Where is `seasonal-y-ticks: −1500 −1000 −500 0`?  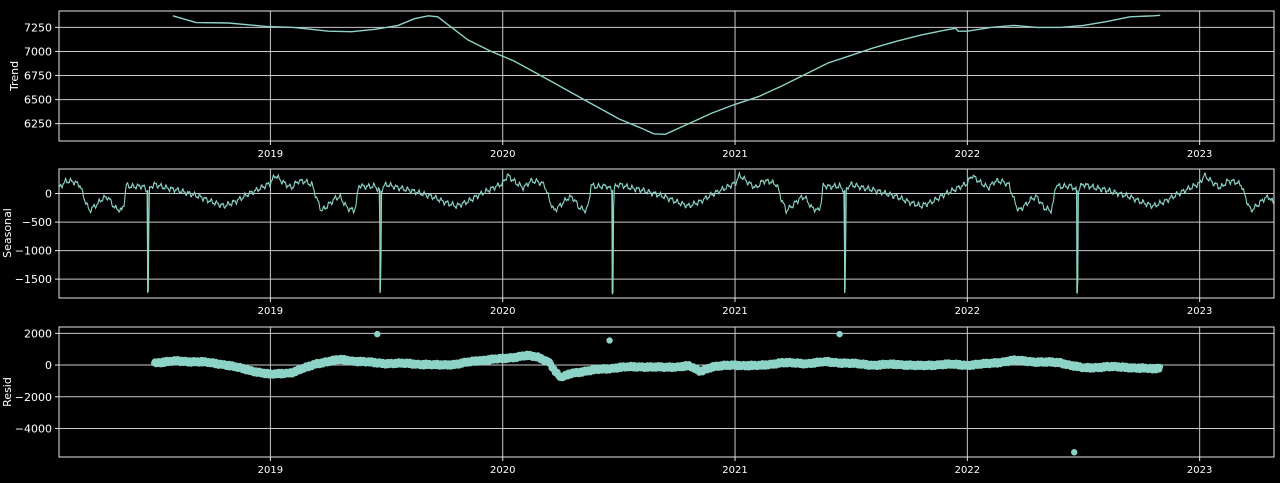
seasonal-y-ticks: −1500 −1000 −500 0 is located at coordinates (37, 237).